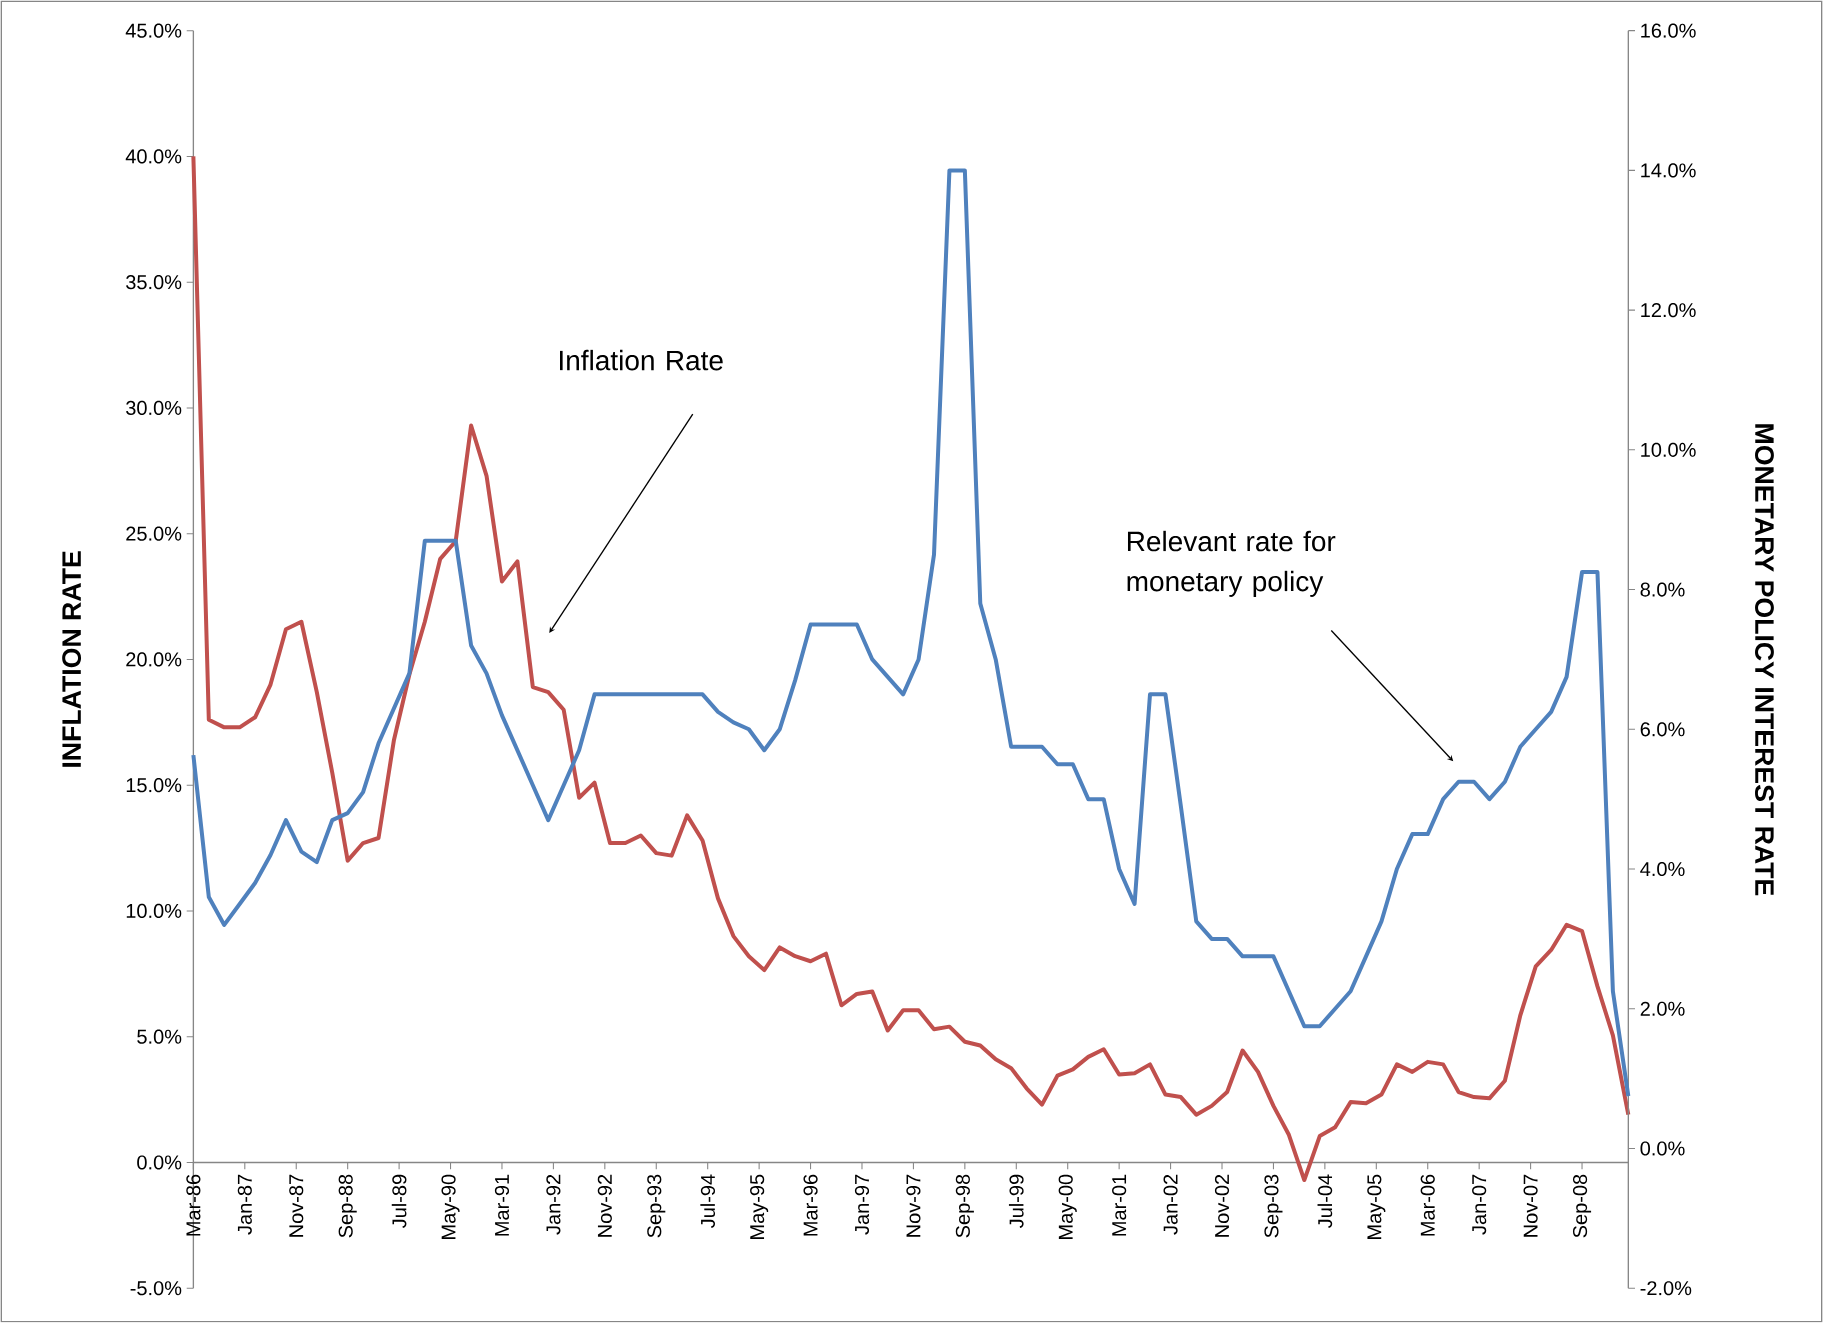  I want to click on y-tick-label: -5.0%, so click(156, 1288).